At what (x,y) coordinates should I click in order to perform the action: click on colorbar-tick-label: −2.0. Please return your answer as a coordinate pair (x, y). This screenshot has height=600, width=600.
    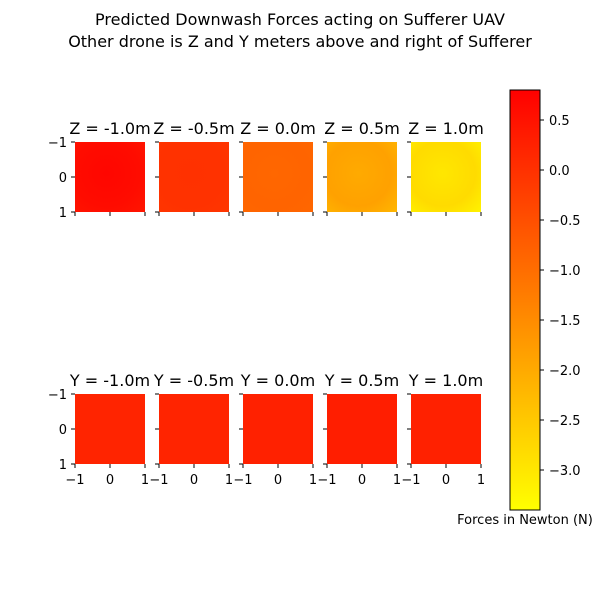
    Looking at the image, I should click on (565, 371).